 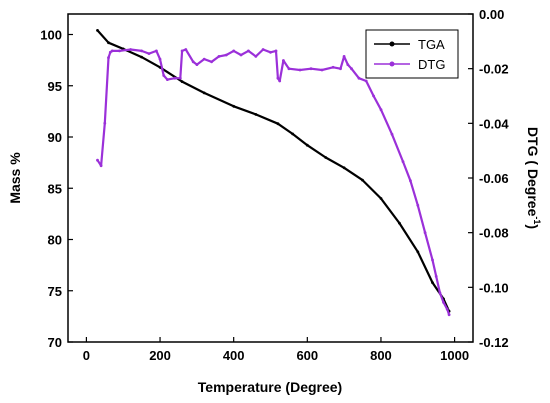 What do you see at coordinates (55, 240) in the screenshot?
I see `y-left-tick-label: 80` at bounding box center [55, 240].